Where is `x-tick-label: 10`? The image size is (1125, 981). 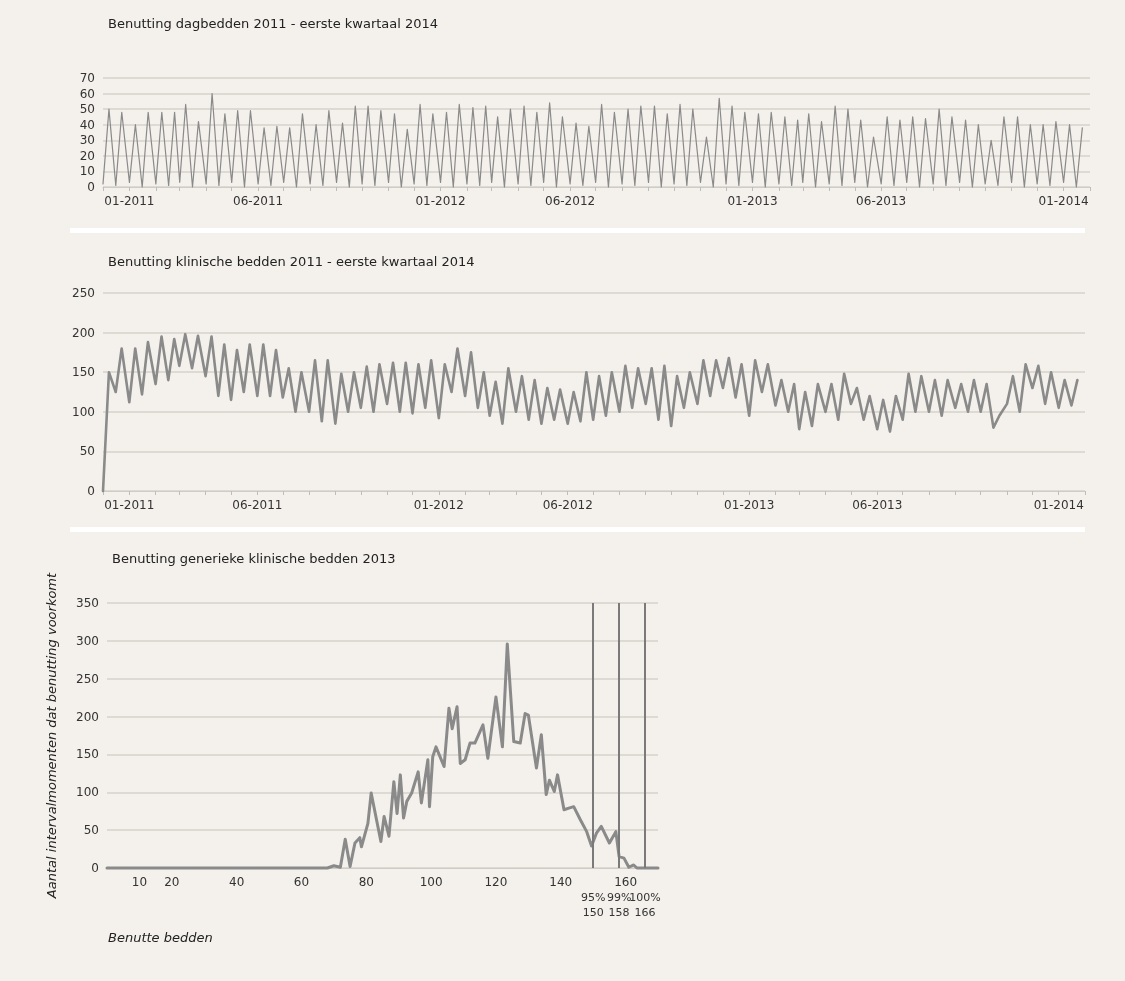
x-tick-label: 10 is located at coordinates (139, 882).